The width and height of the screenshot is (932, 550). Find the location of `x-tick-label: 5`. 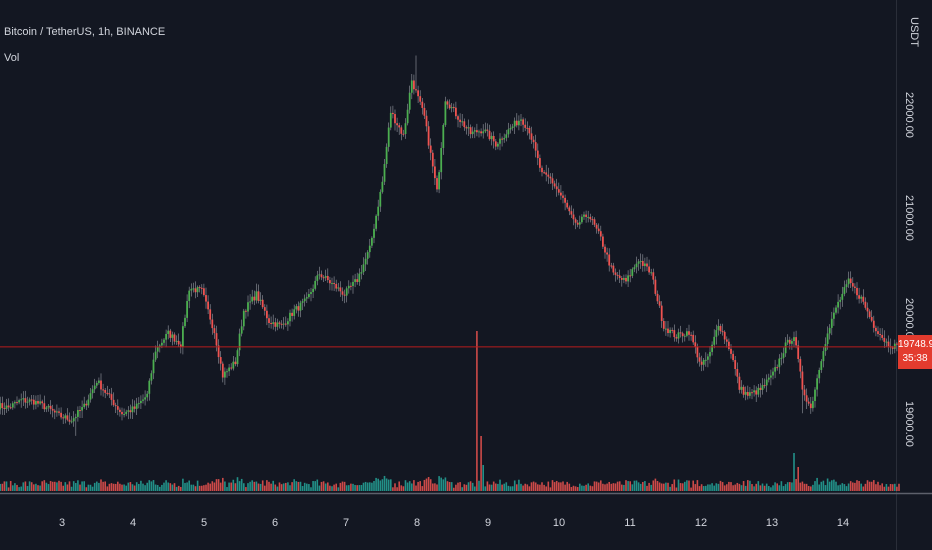

x-tick-label: 5 is located at coordinates (204, 523).